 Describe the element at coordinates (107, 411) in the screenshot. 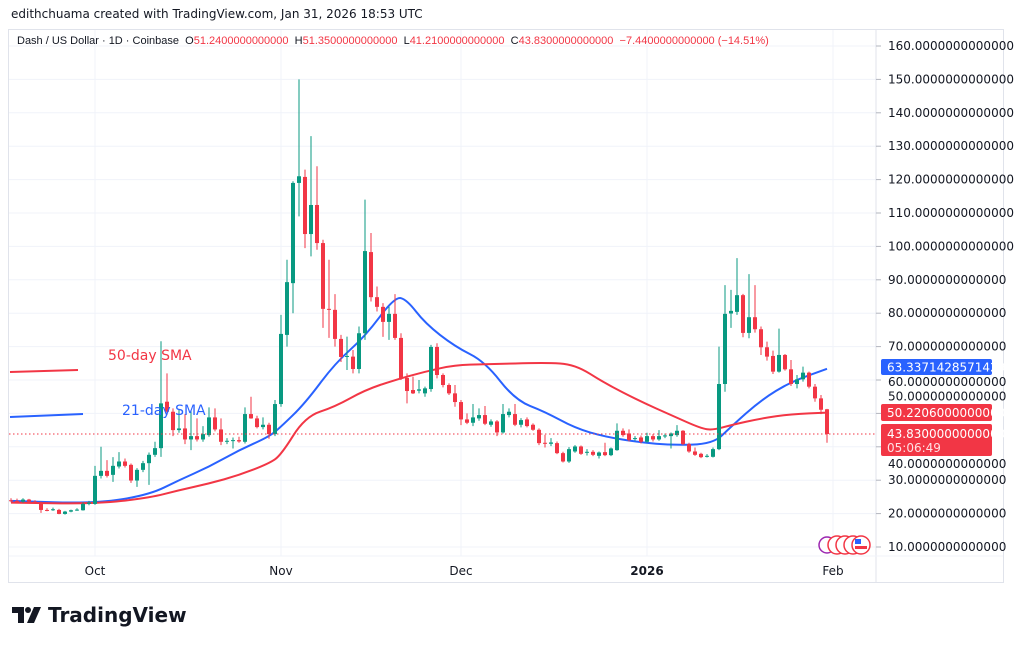

I see `sma21-annotation: 21-day SMA` at that location.